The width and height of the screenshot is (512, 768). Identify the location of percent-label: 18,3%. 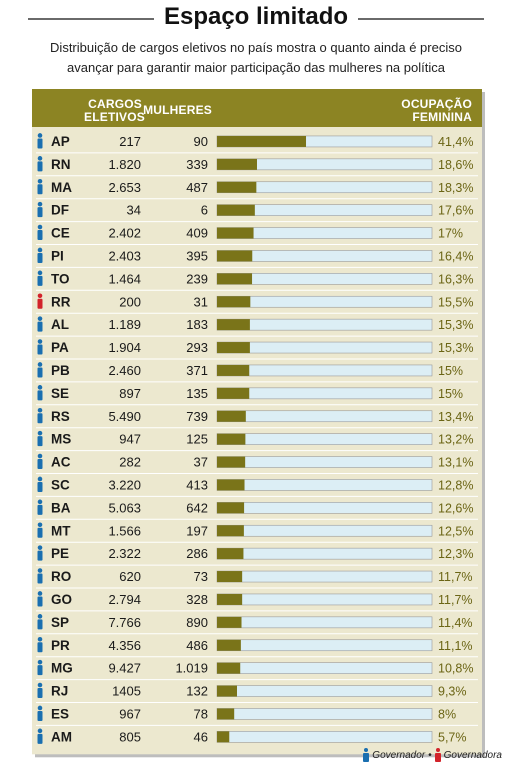
(455, 188).